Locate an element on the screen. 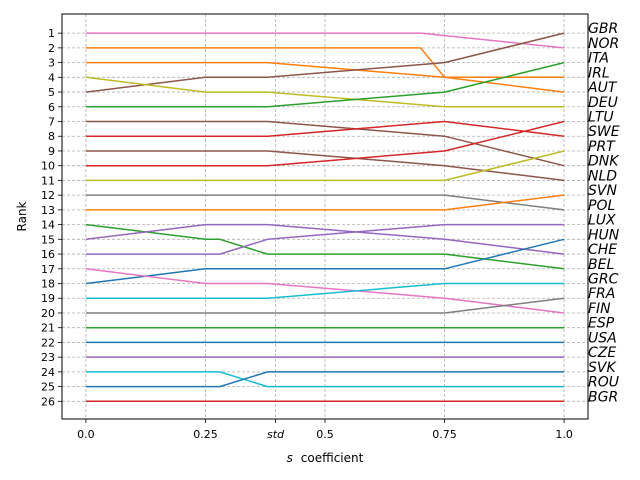  y-axis-label: Rank is located at coordinates (22, 216).